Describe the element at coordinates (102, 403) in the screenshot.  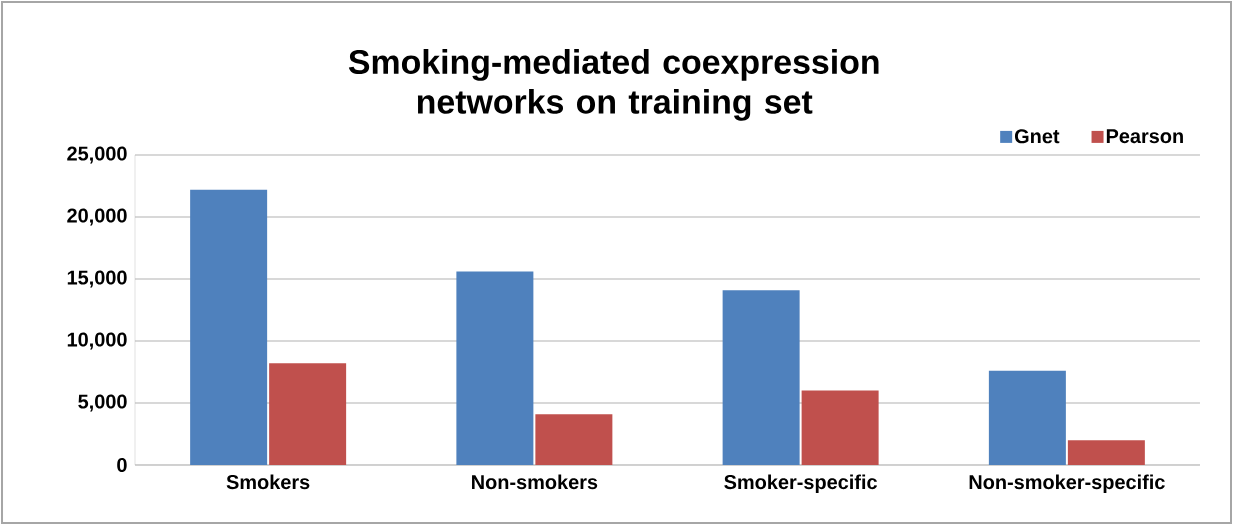
I see `y-tick-label: 5,000` at that location.